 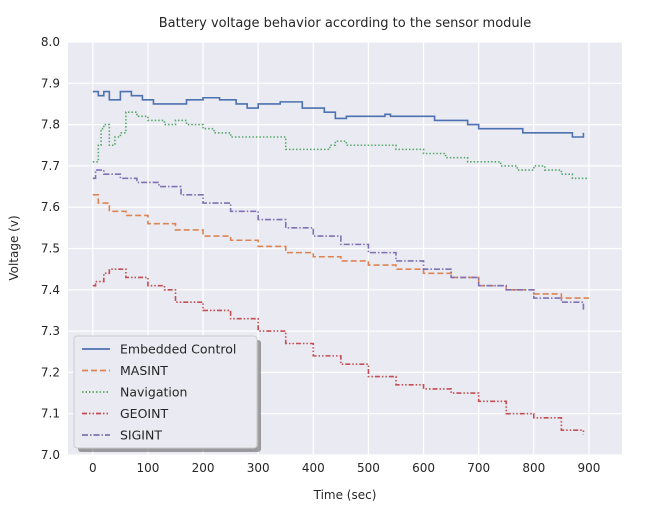 I want to click on y-tick-label: 7.6, so click(x=50, y=207).